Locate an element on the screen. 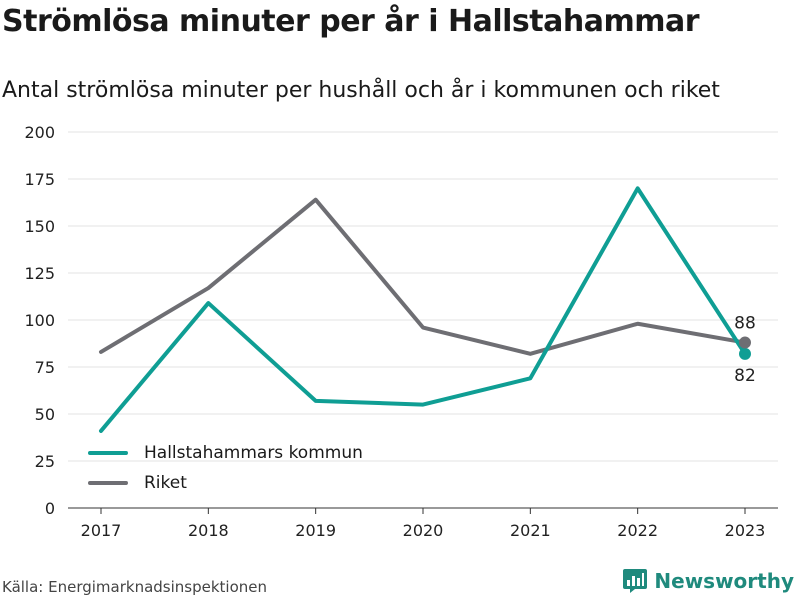 The height and width of the screenshot is (600, 800). legend-swatch-riket is located at coordinates (108, 483).